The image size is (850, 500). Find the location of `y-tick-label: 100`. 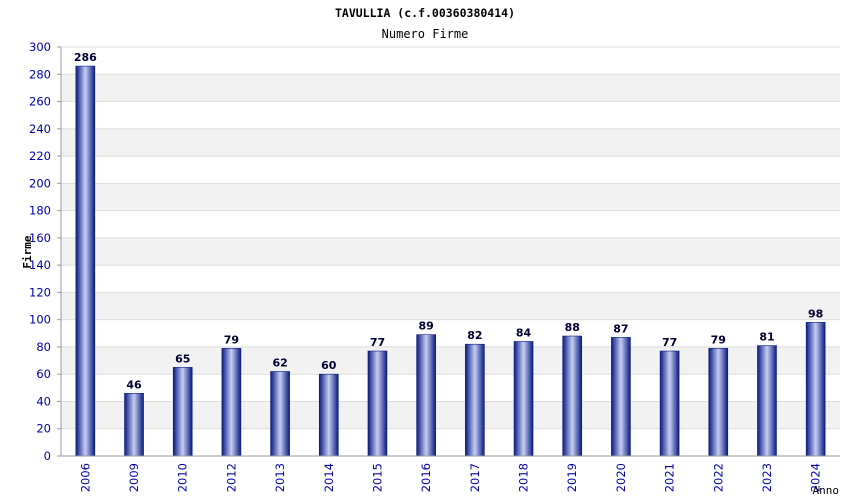

y-tick-label: 100 is located at coordinates (40, 320).